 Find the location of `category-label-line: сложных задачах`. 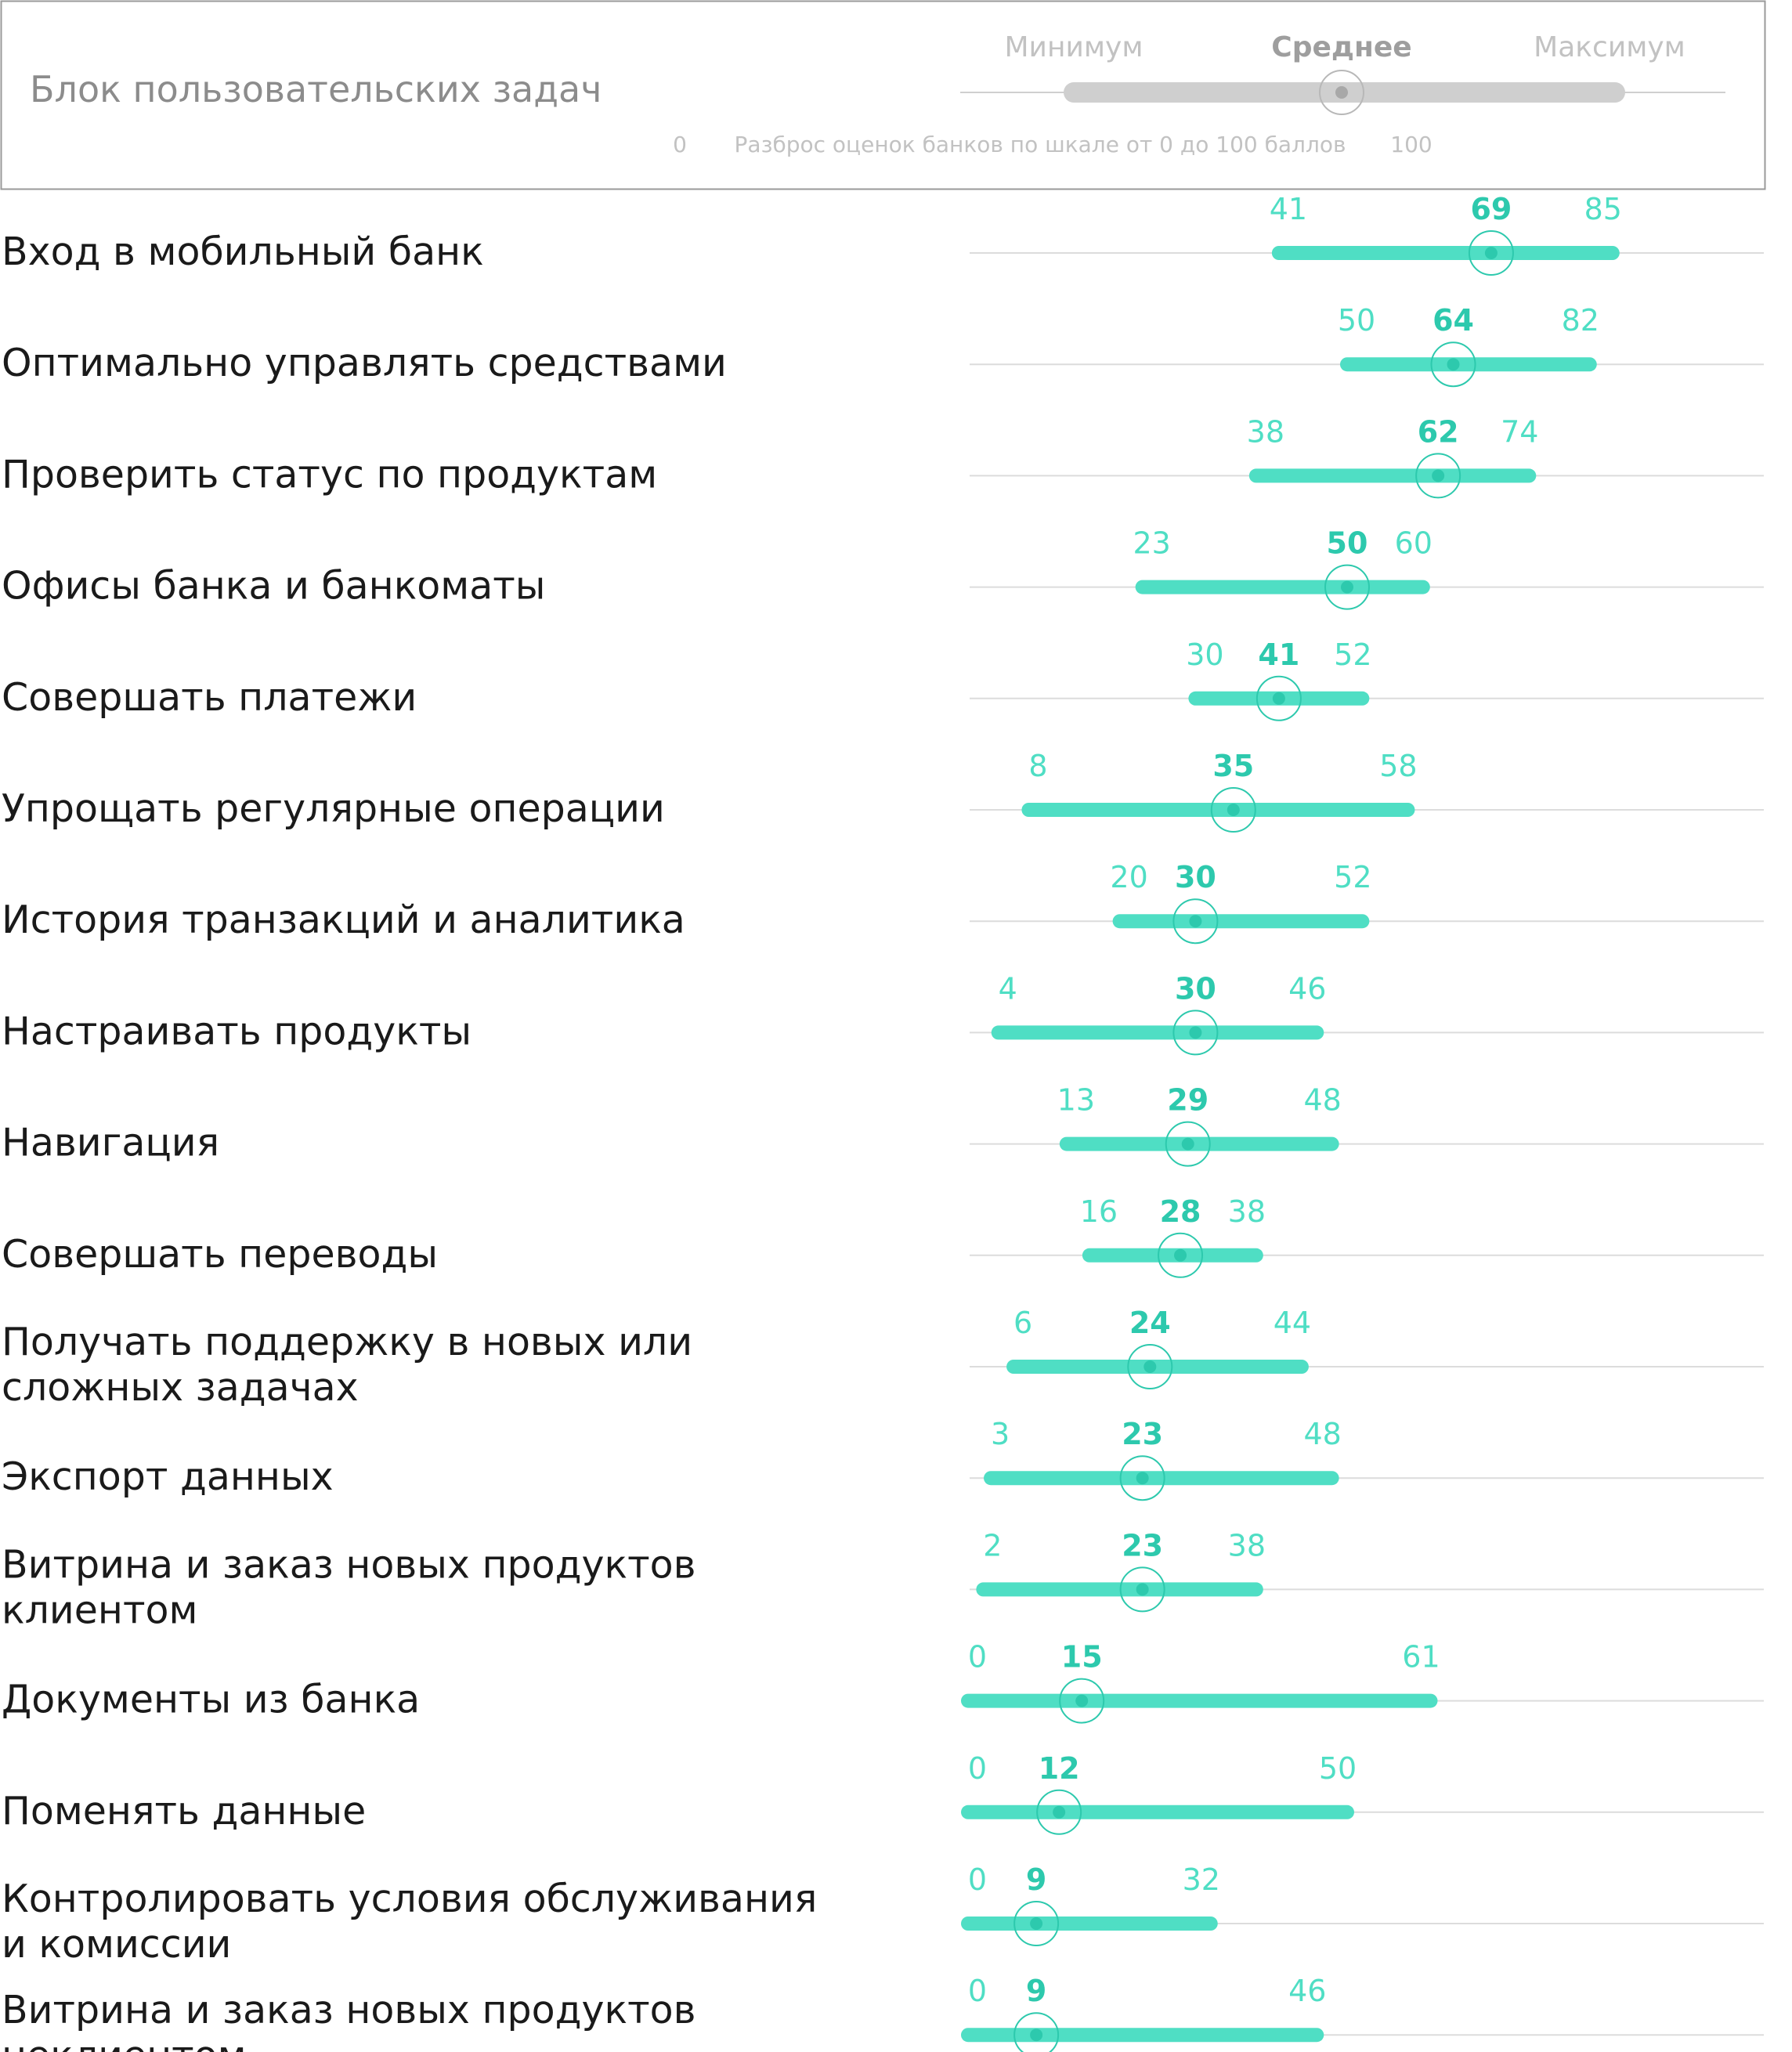

category-label-line: сложных задачах is located at coordinates (180, 1387).